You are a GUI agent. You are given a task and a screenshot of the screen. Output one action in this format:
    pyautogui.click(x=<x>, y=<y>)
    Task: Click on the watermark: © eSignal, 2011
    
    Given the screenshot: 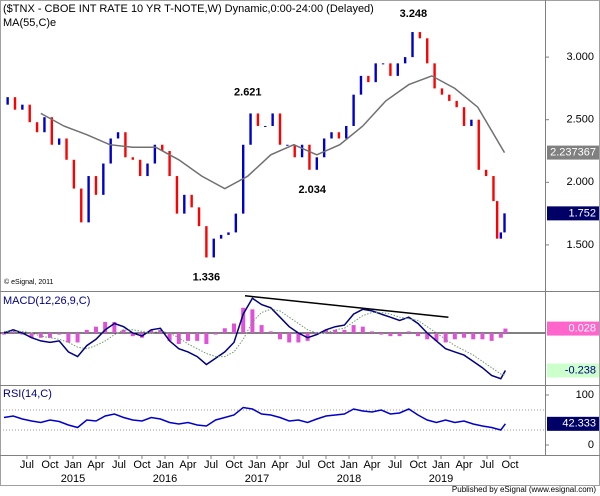 What is the action you would take?
    pyautogui.click(x=29, y=282)
    